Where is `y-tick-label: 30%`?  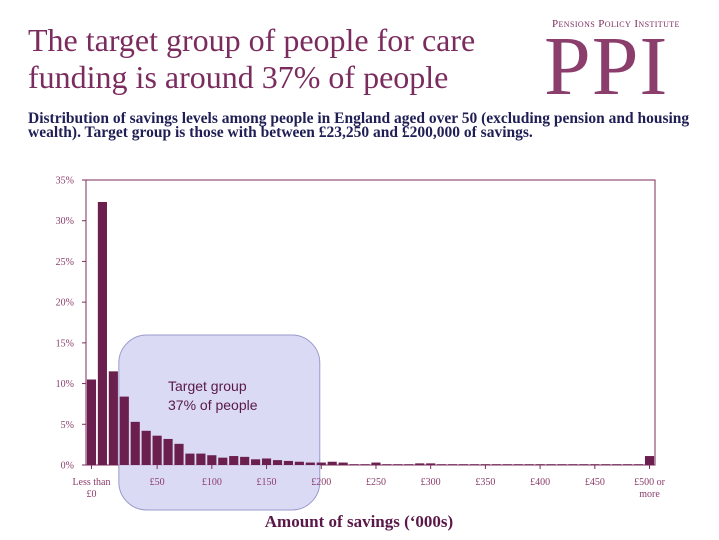
y-tick-label: 30% is located at coordinates (65, 221).